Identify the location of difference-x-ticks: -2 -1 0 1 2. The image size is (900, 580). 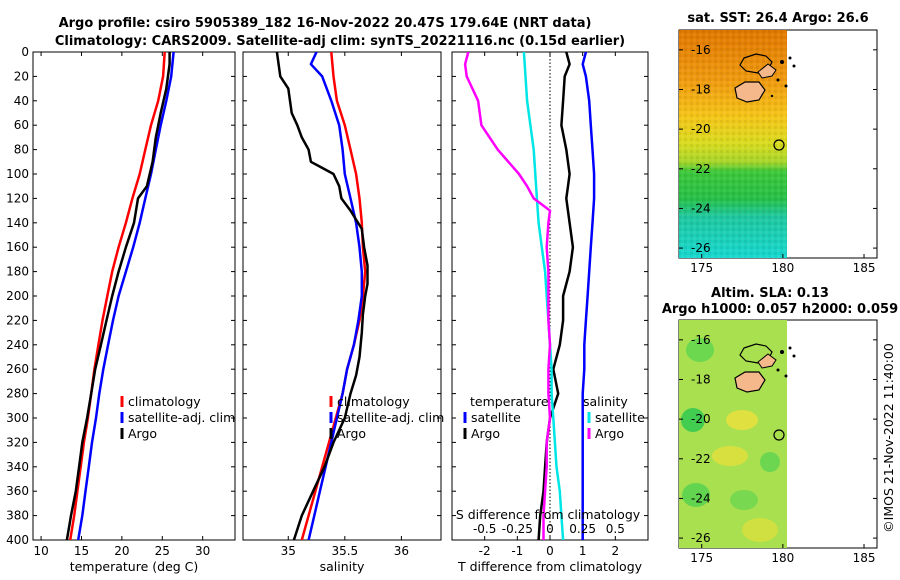
(549, 305).